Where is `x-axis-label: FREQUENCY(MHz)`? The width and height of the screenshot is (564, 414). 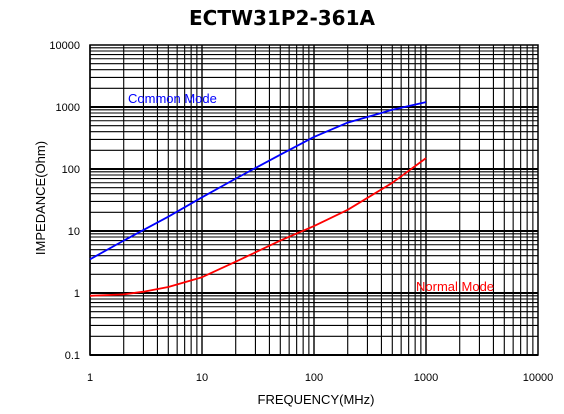
x-axis-label: FREQUENCY(MHz) is located at coordinates (316, 399).